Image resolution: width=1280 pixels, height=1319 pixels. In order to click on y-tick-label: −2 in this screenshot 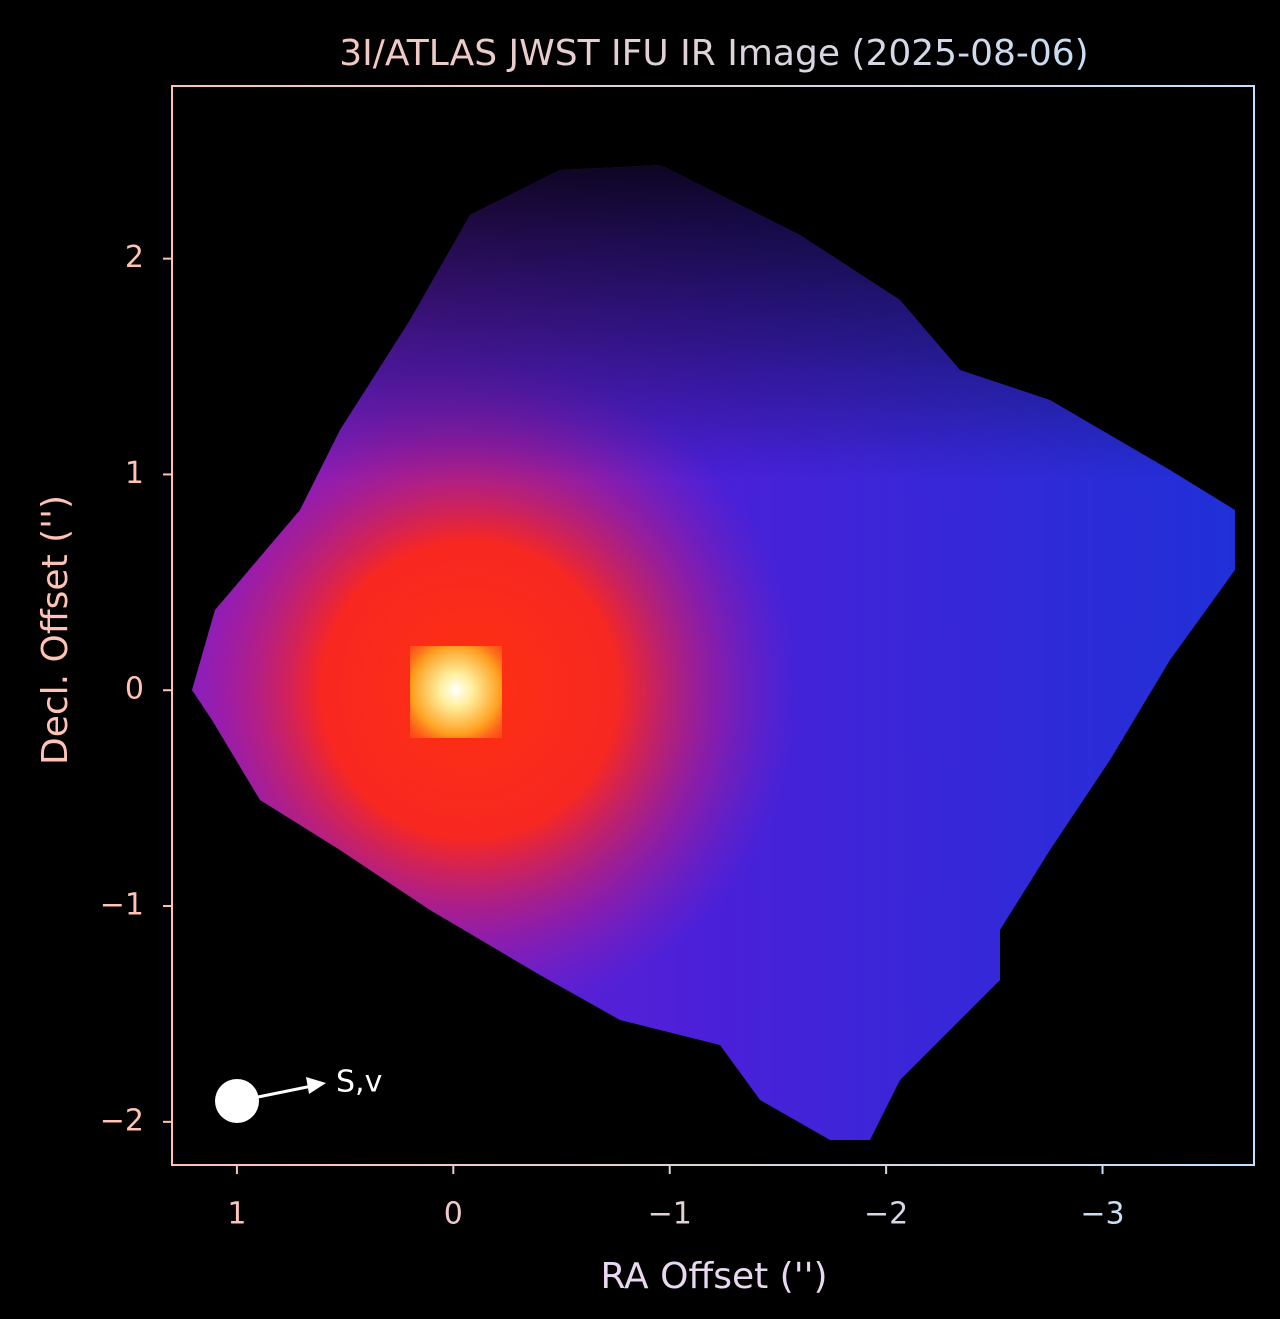, I will do `click(122, 1120)`.